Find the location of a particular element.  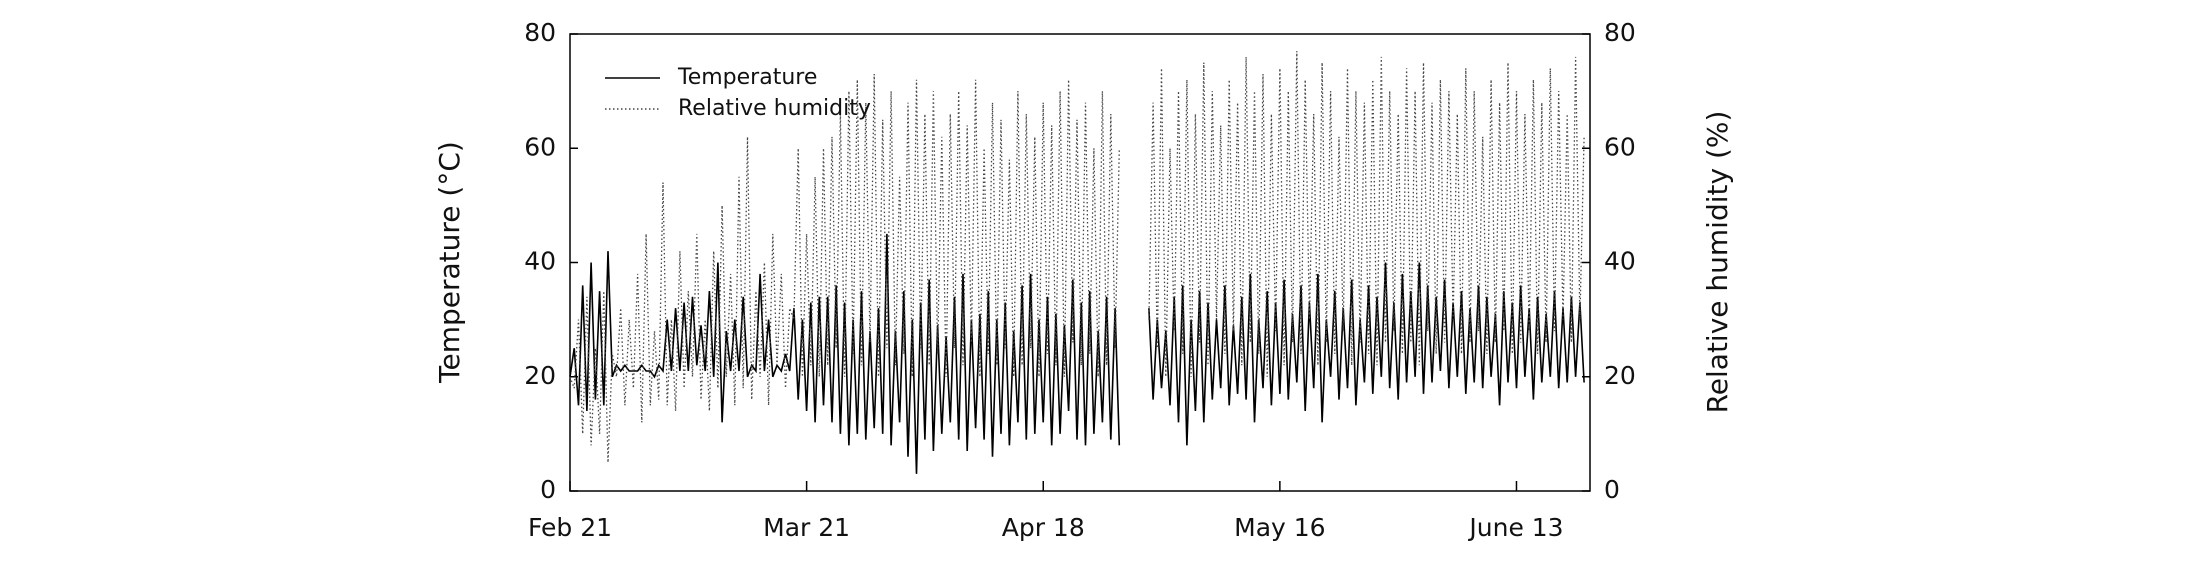

y-tick-label: 80 is located at coordinates (540, 32).